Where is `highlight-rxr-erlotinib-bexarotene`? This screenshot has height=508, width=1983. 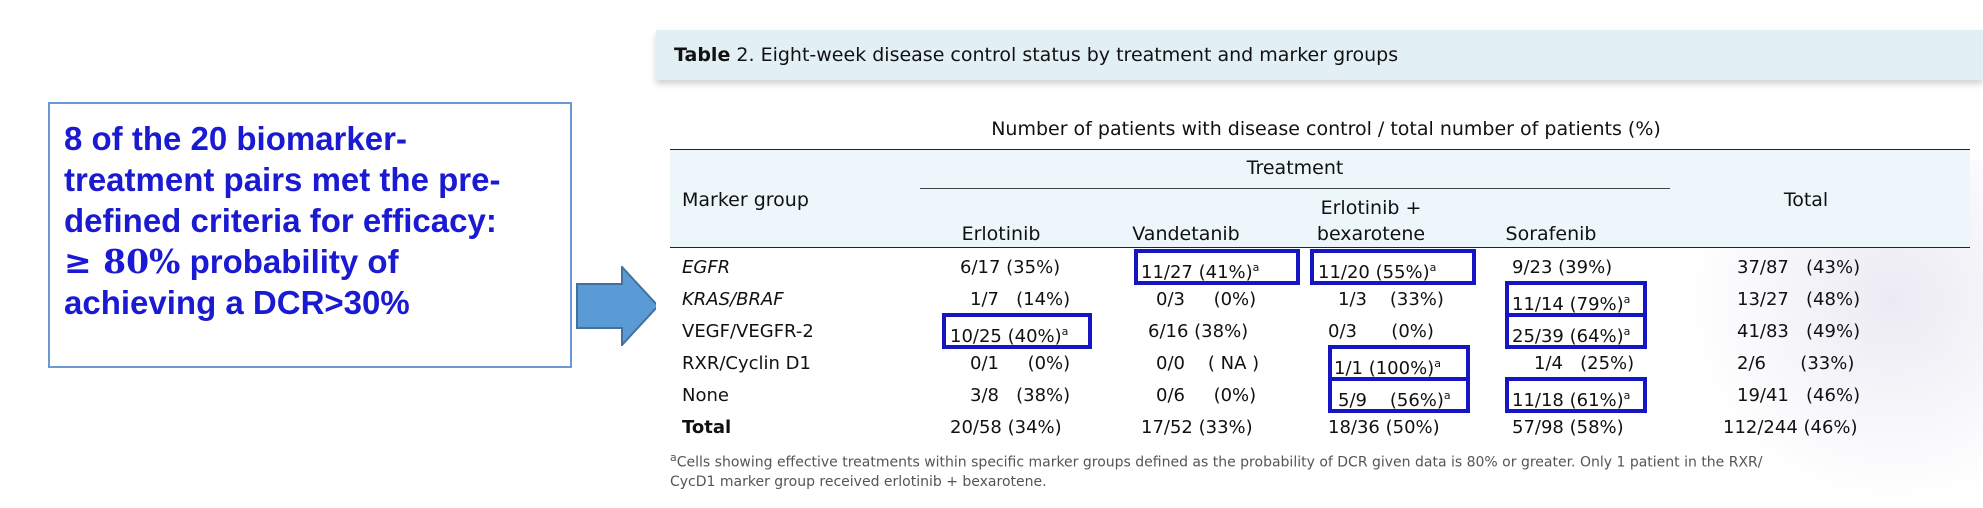
highlight-rxr-erlotinib-bexarotene is located at coordinates (1399, 363).